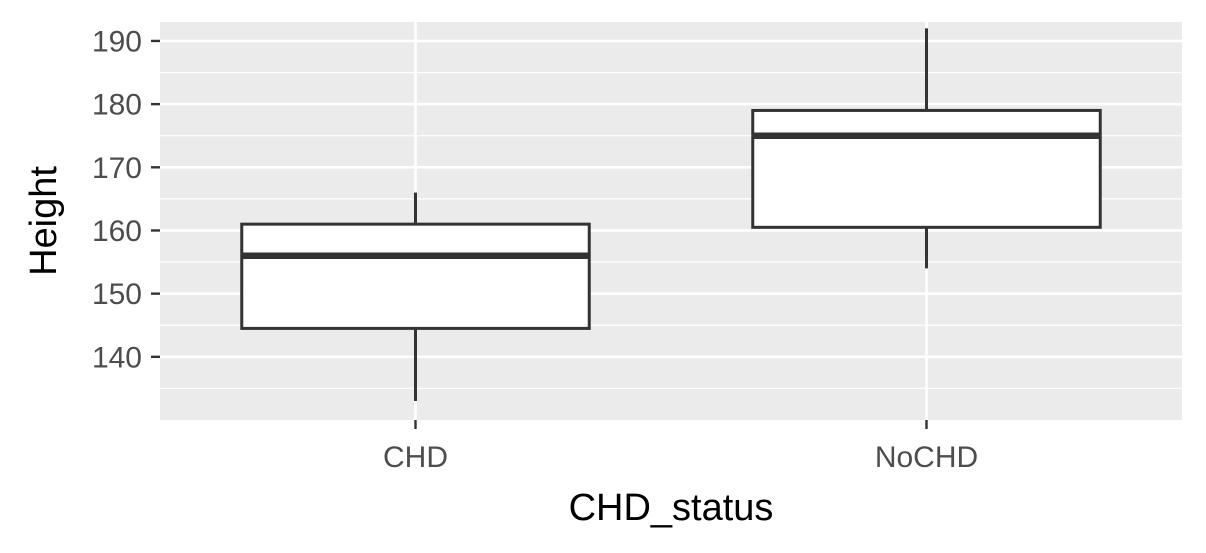 The height and width of the screenshot is (553, 1206). What do you see at coordinates (44, 221) in the screenshot?
I see `y-axis-title: Height` at bounding box center [44, 221].